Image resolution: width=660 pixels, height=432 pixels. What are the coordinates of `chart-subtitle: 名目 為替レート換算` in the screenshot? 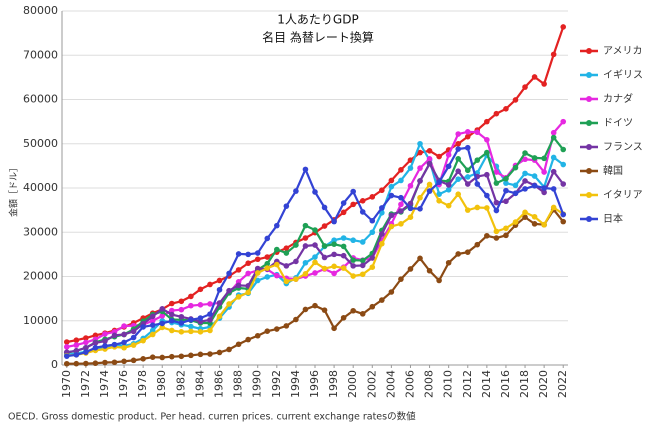 It's located at (318, 37).